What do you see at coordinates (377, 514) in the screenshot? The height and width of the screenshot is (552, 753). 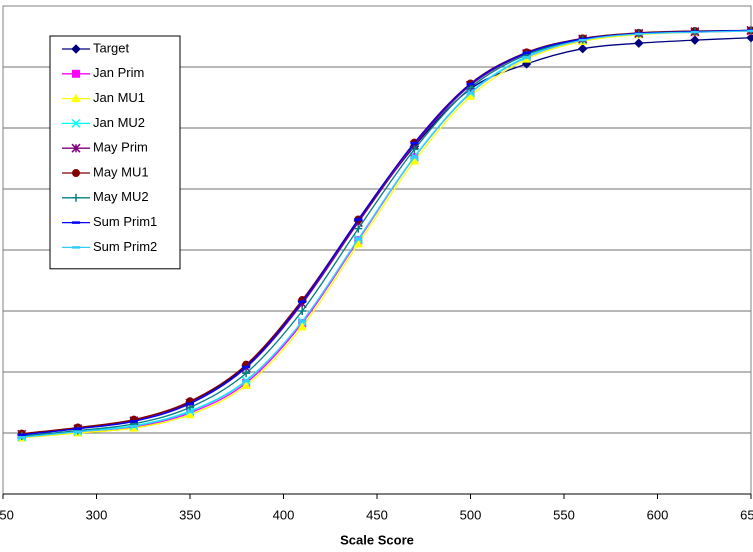 I see `x-tick-label: 450` at bounding box center [377, 514].